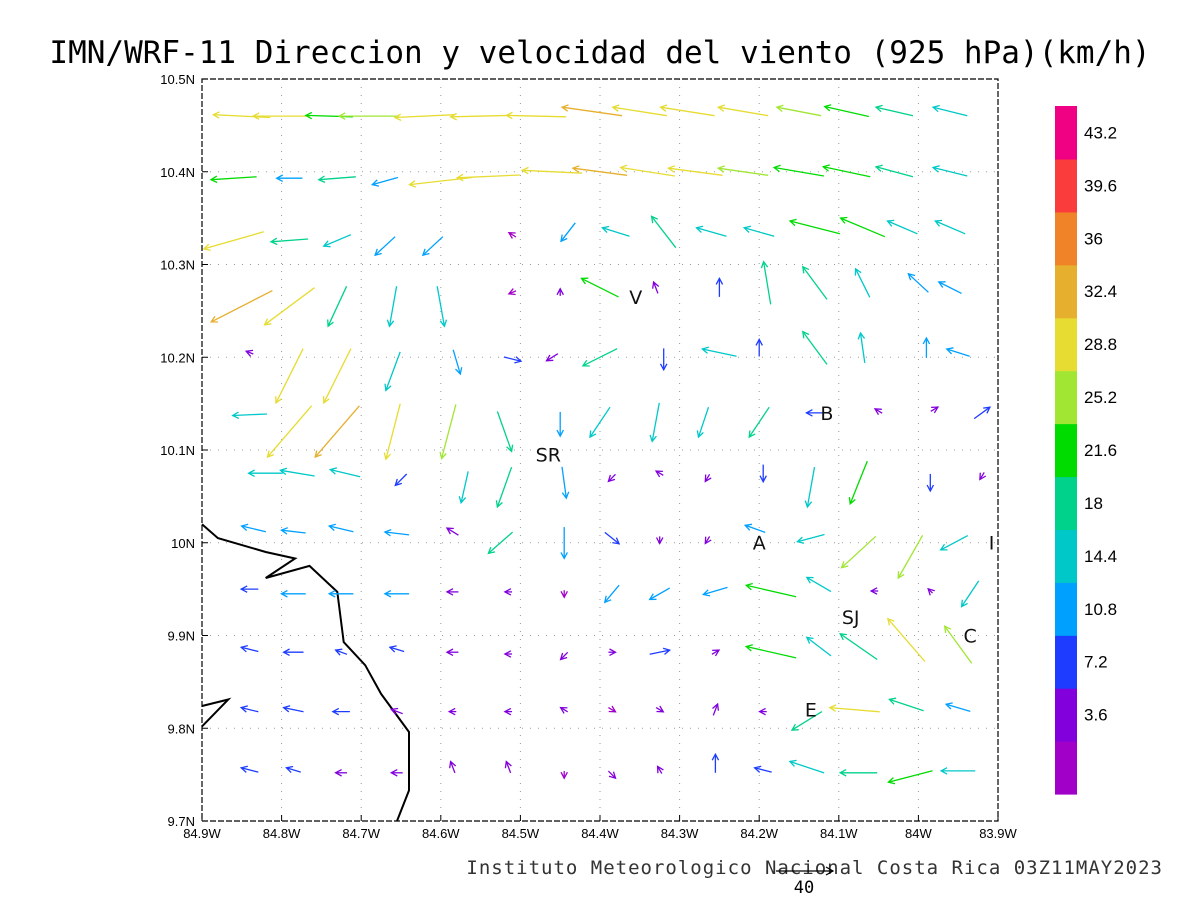 The width and height of the screenshot is (1200, 900). What do you see at coordinates (826, 414) in the screenshot?
I see `station-label: B` at bounding box center [826, 414].